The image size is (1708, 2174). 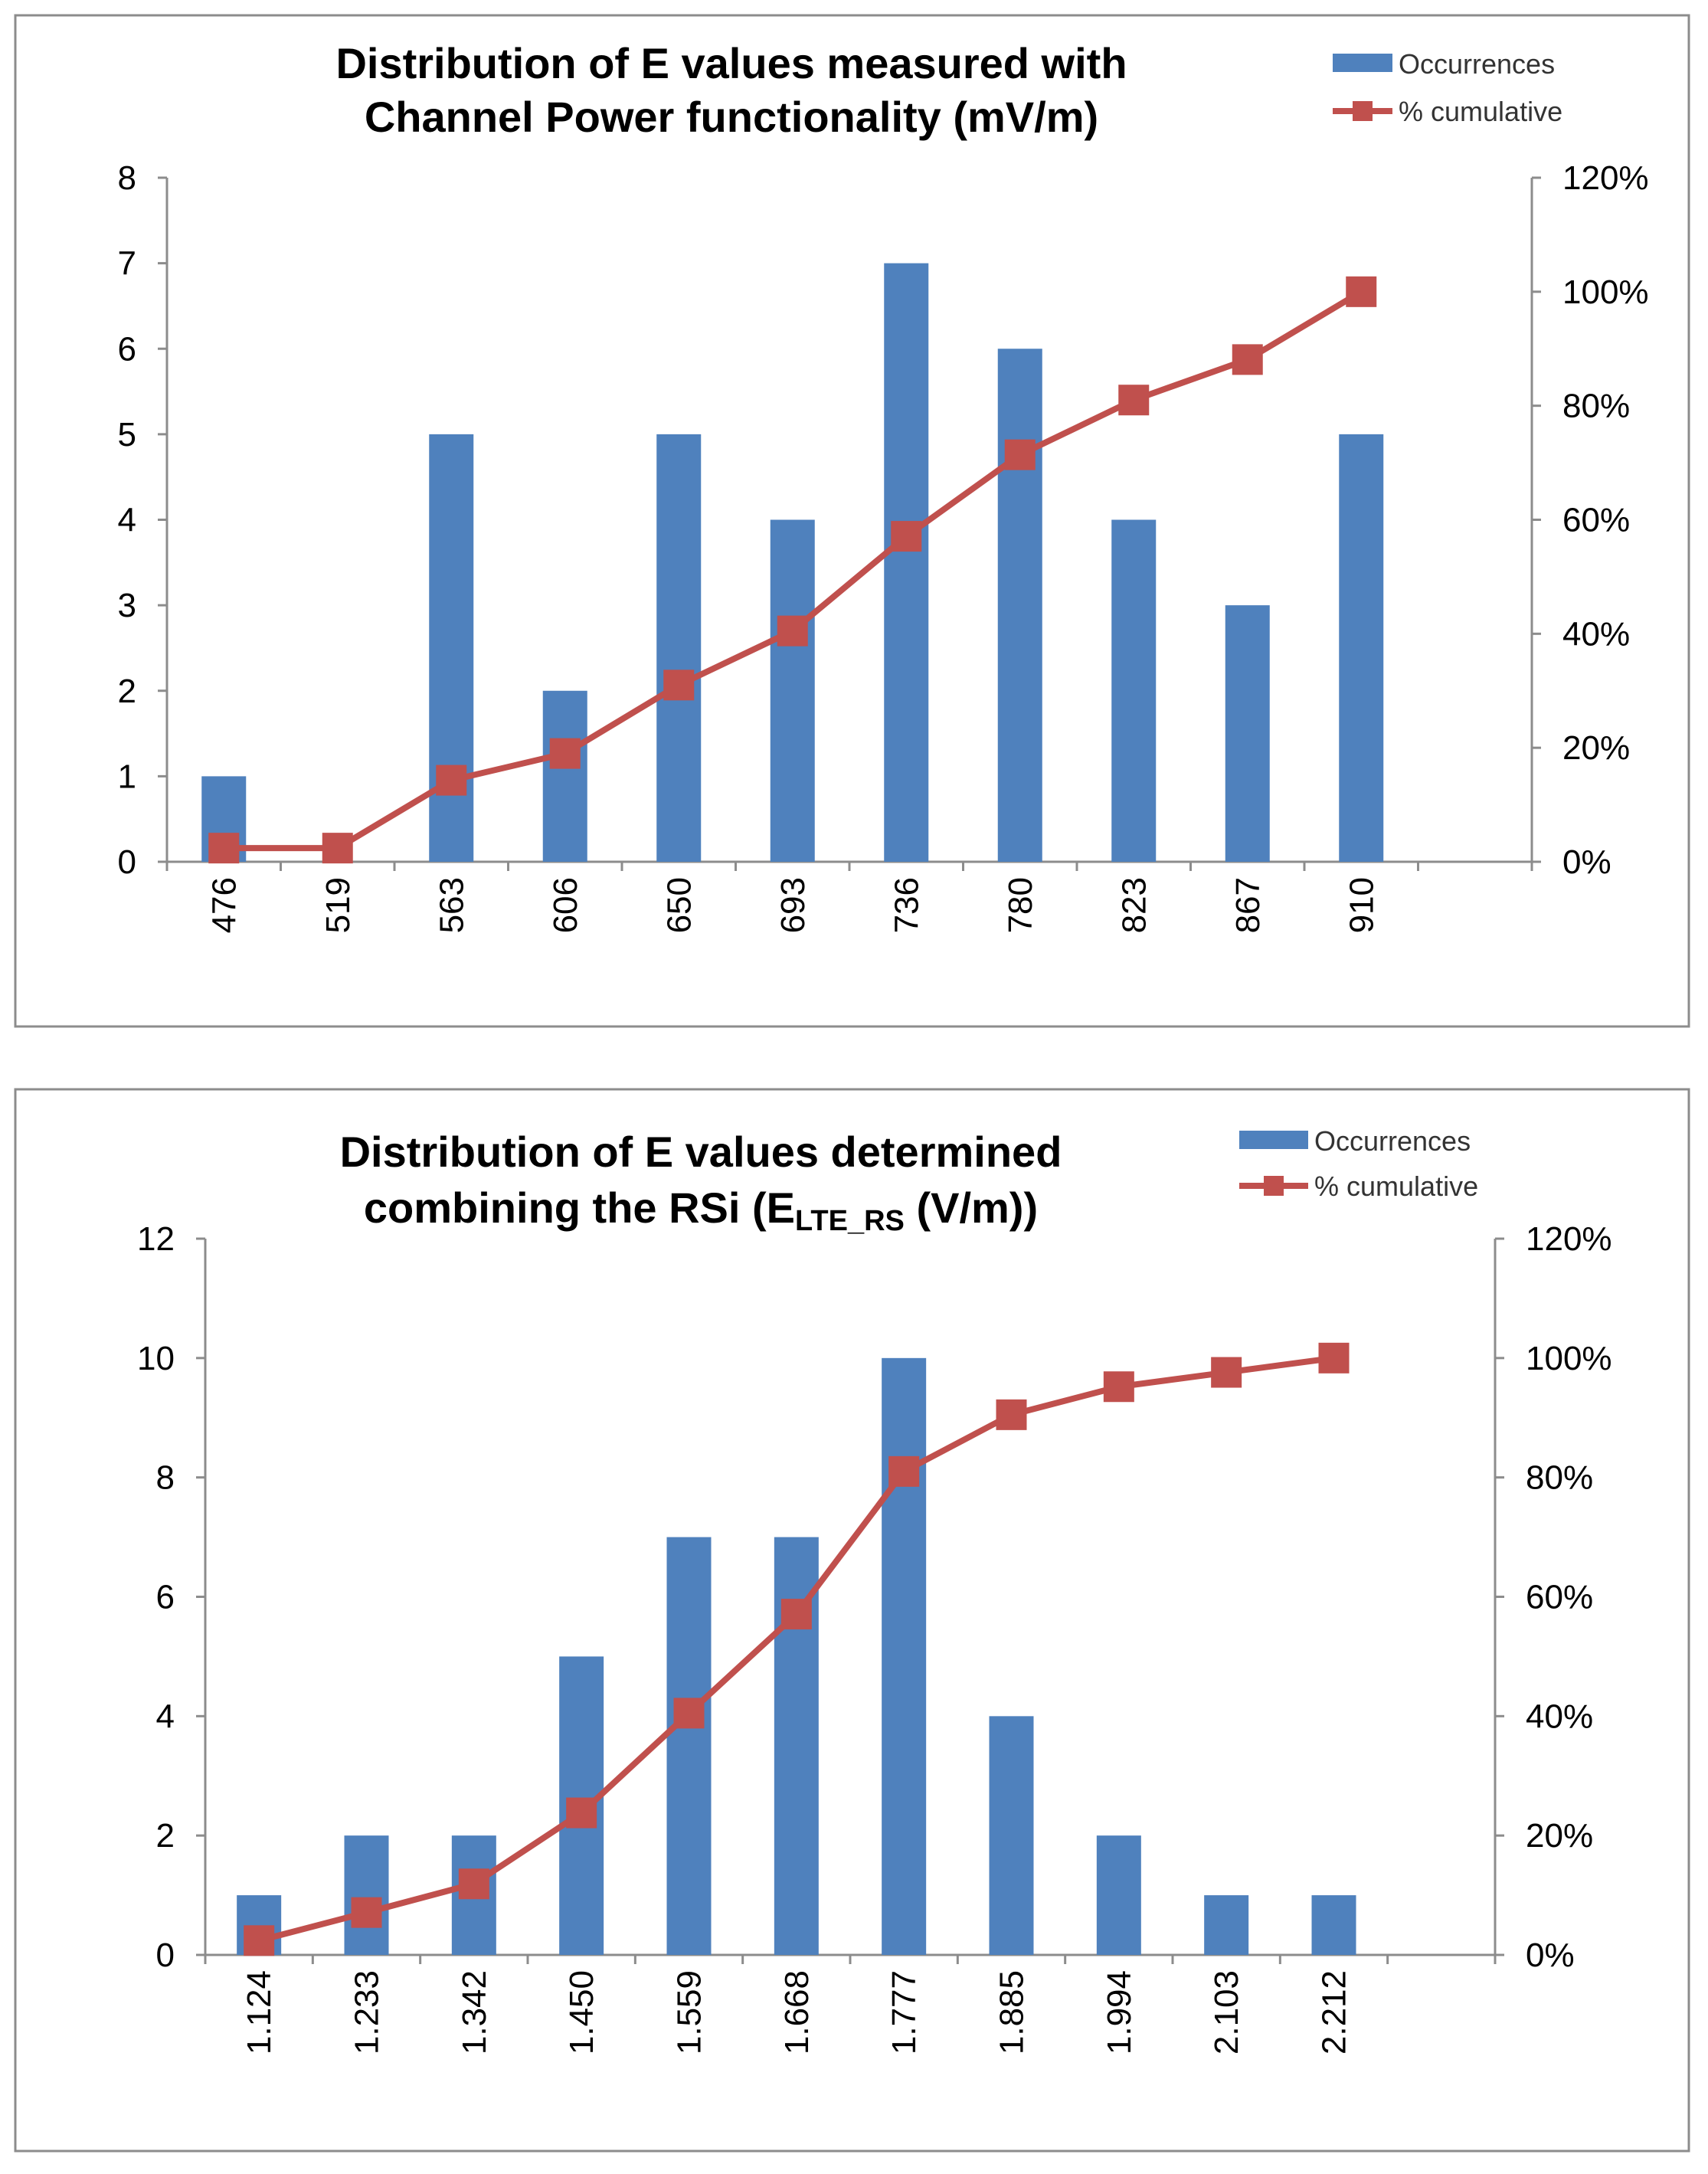 What do you see at coordinates (1226, 1925) in the screenshot?
I see `bar-2.103` at bounding box center [1226, 1925].